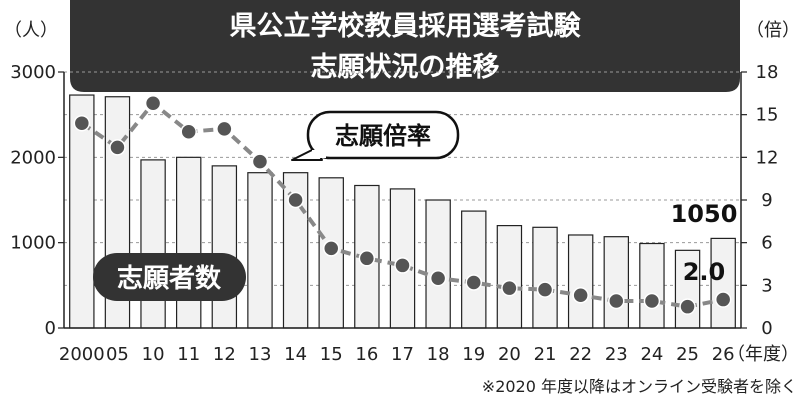 The image size is (800, 402). What do you see at coordinates (331, 354) in the screenshot?
I see `x-tick-label-15: 15` at bounding box center [331, 354].